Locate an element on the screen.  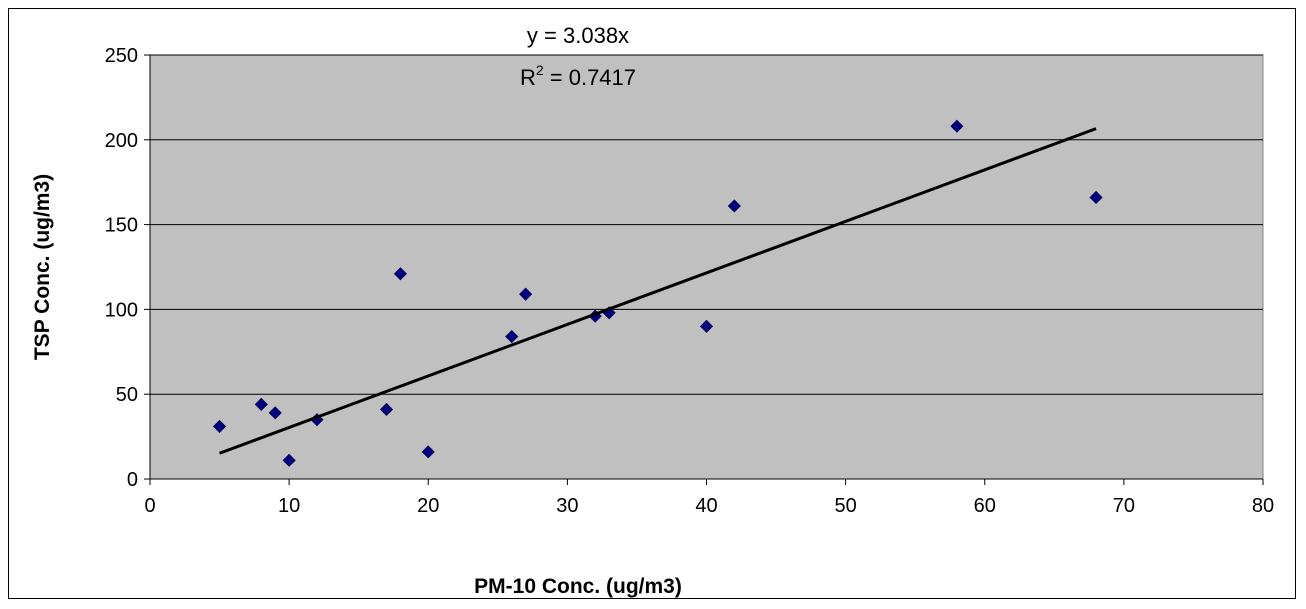
r-squared-label: R2 = 0.7417 is located at coordinates (578, 76).